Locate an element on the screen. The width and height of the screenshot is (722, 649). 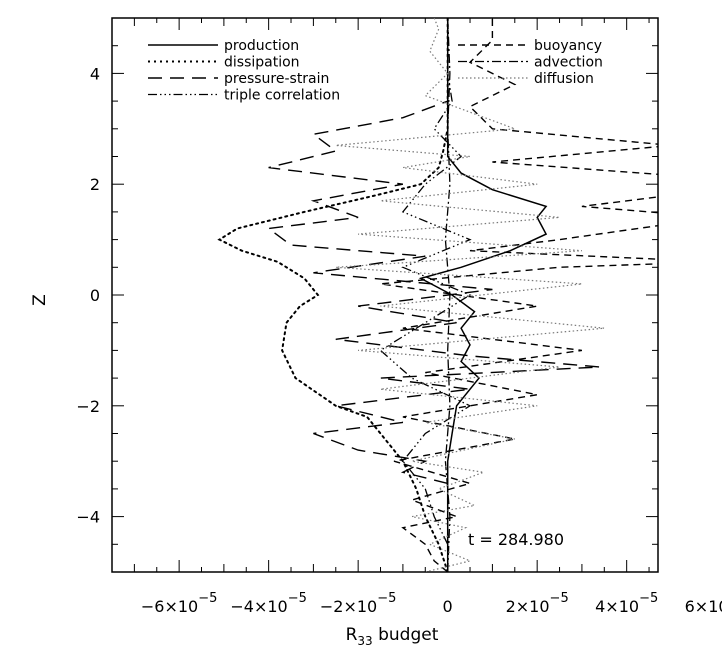
x-tick-label: 2×10⁻⁵ is located at coordinates (537, 603).